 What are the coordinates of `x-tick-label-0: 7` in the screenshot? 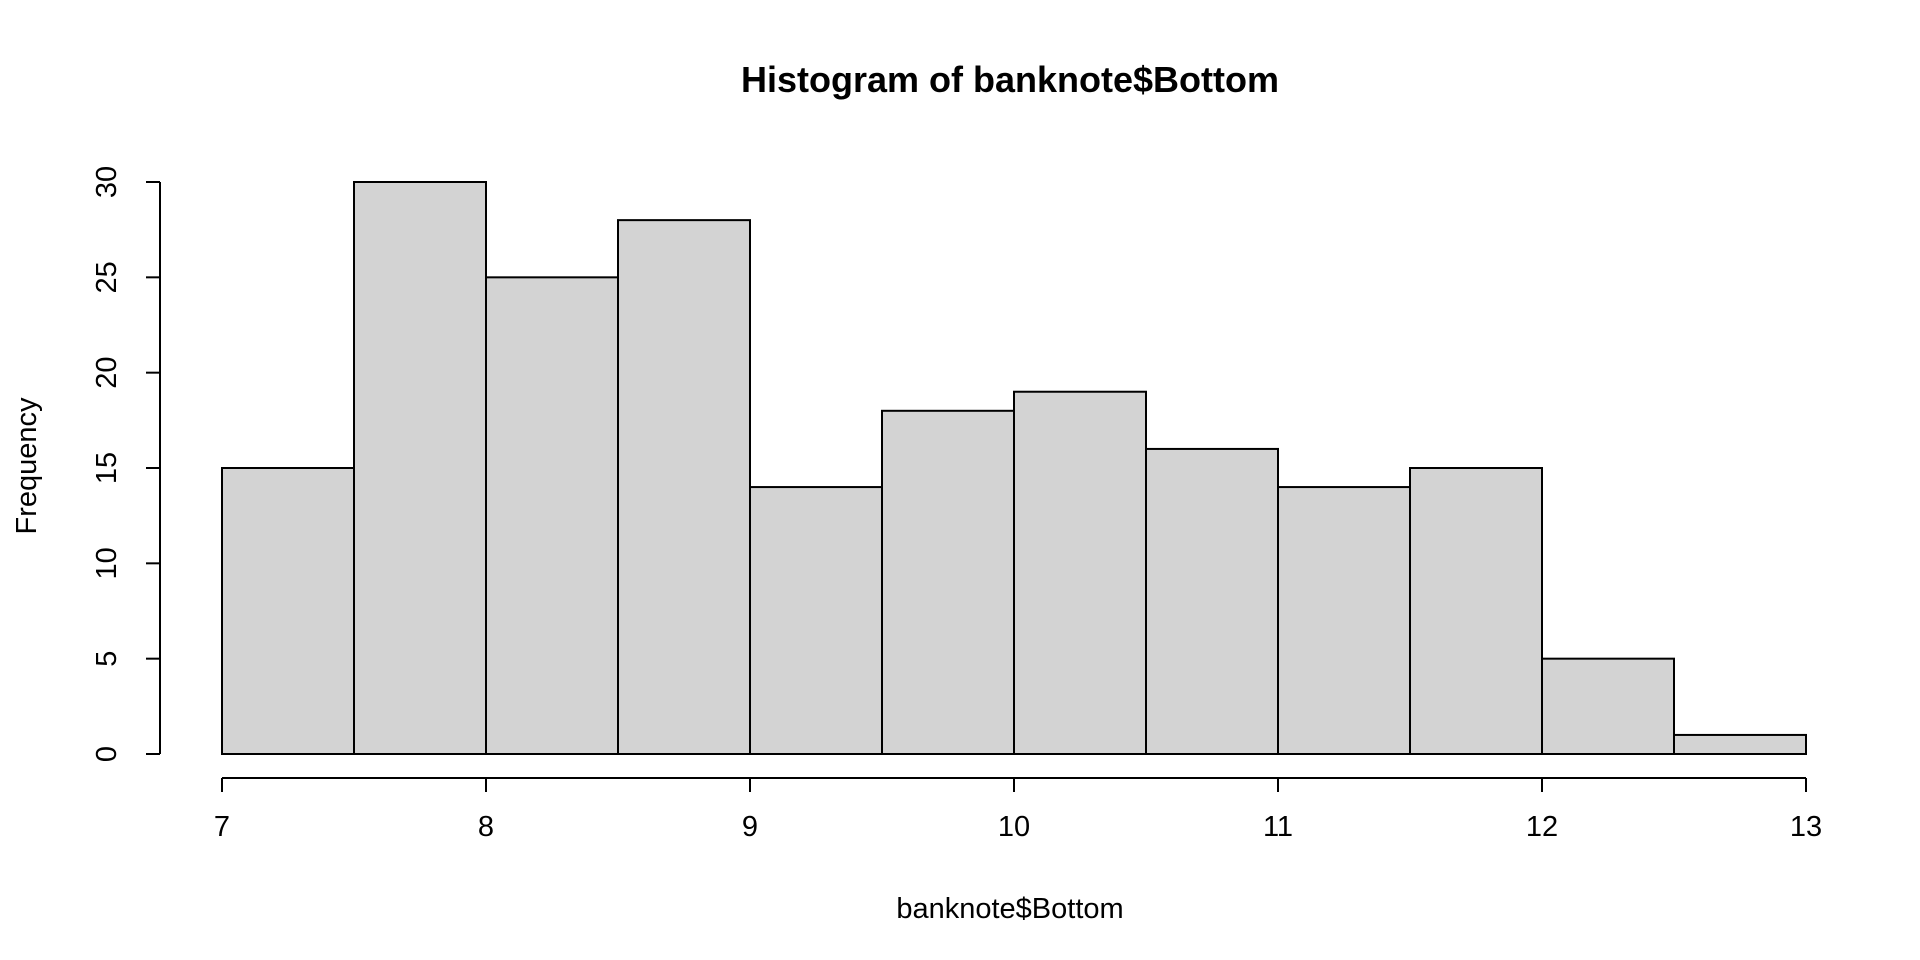 It's located at (222, 827).